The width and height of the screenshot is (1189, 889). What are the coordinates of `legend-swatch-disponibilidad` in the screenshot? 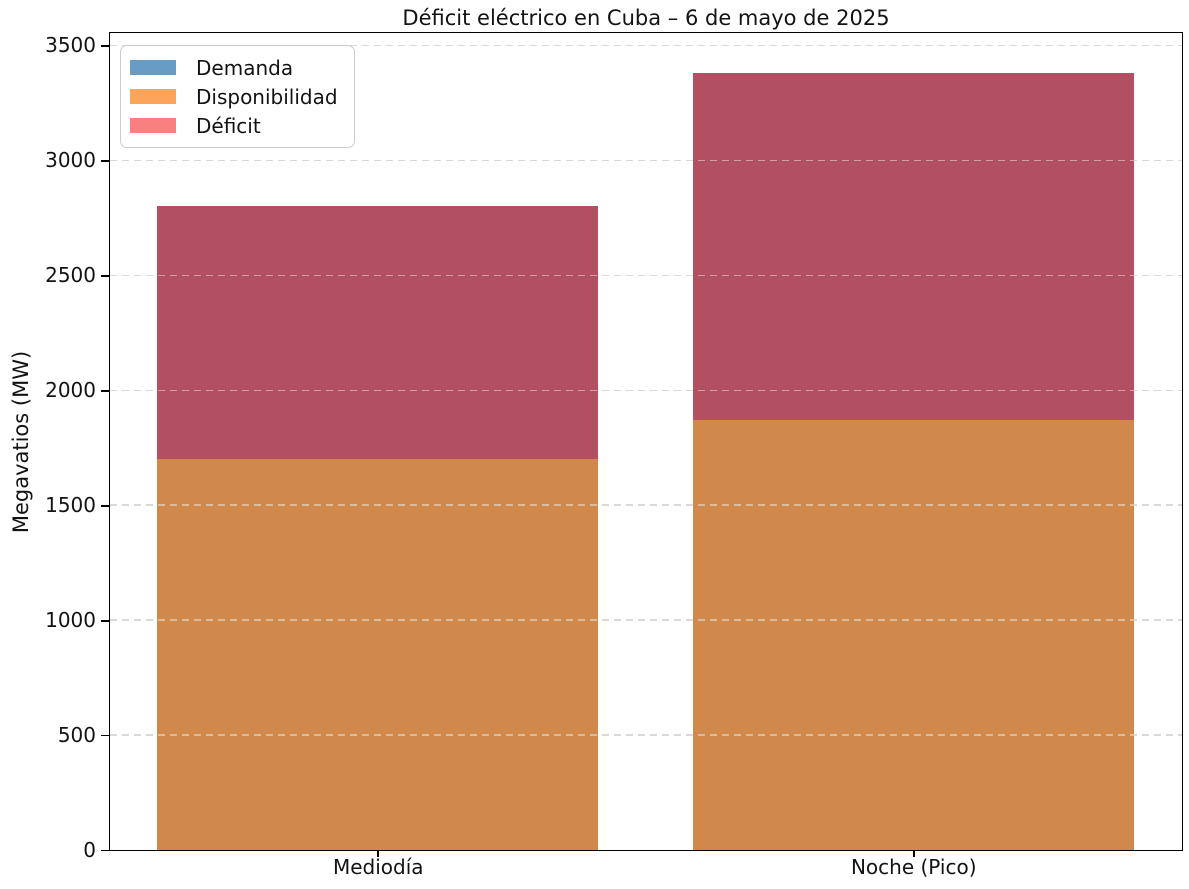 It's located at (153, 96).